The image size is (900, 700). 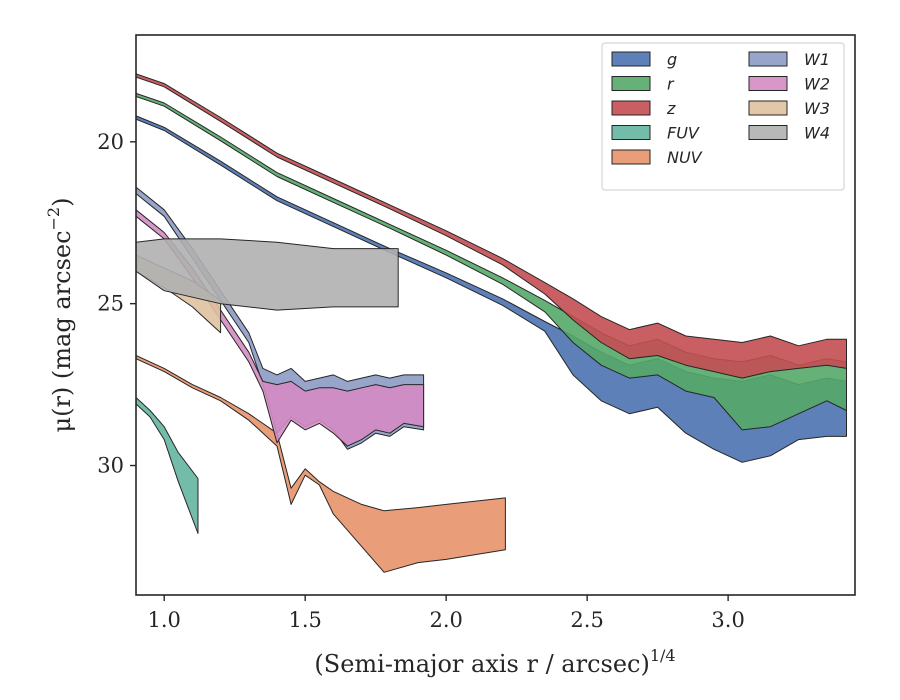 I want to click on legend-label-w2: W2, so click(x=817, y=84).